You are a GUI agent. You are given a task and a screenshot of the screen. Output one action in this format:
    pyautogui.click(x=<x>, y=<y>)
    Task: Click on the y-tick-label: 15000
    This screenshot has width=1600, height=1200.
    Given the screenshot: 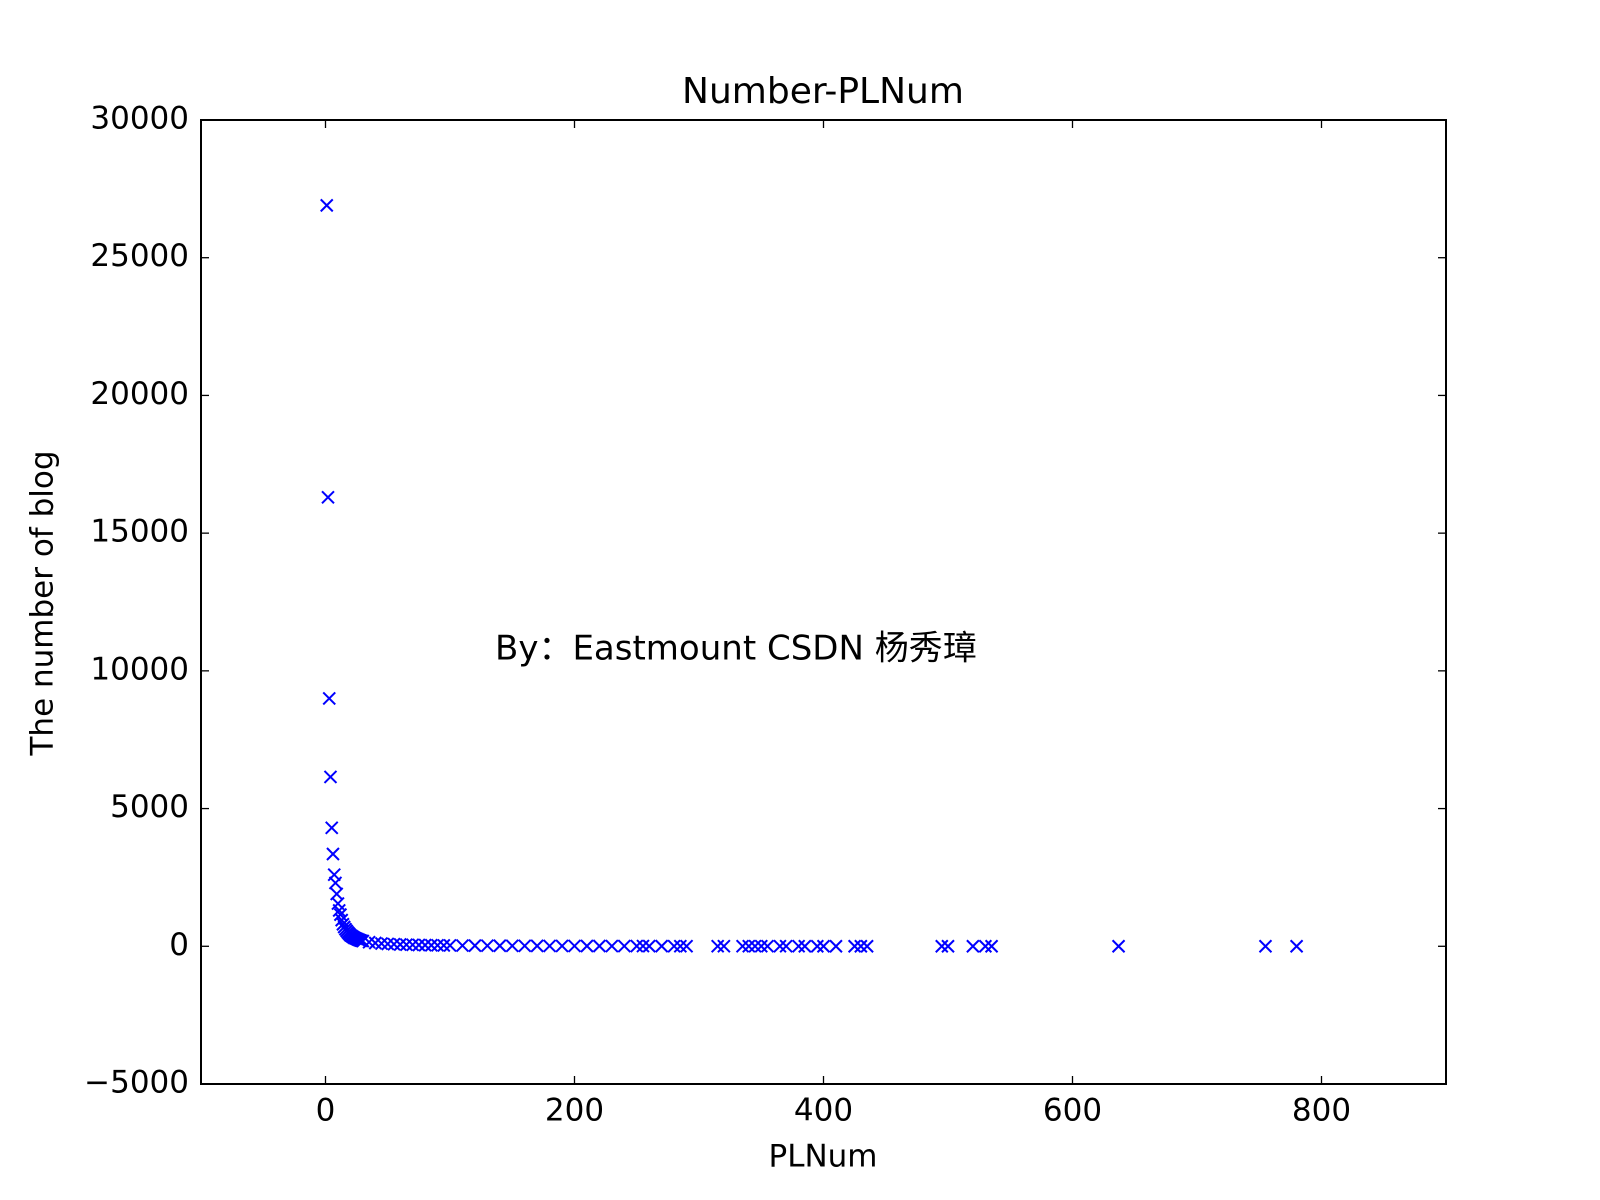 What is the action you would take?
    pyautogui.click(x=139, y=532)
    